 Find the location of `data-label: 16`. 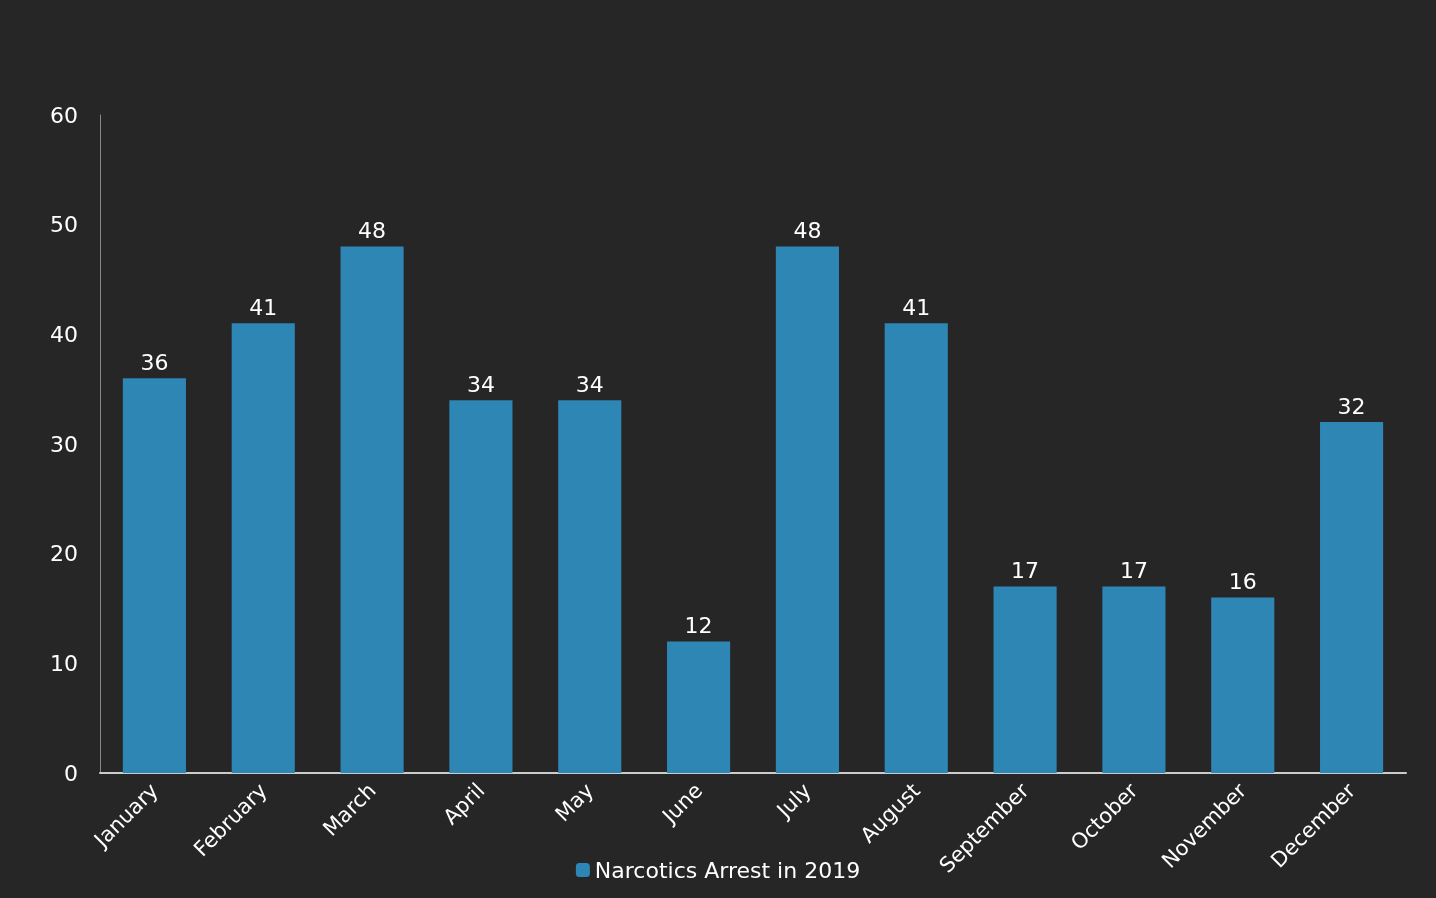

data-label: 16 is located at coordinates (1242, 582).